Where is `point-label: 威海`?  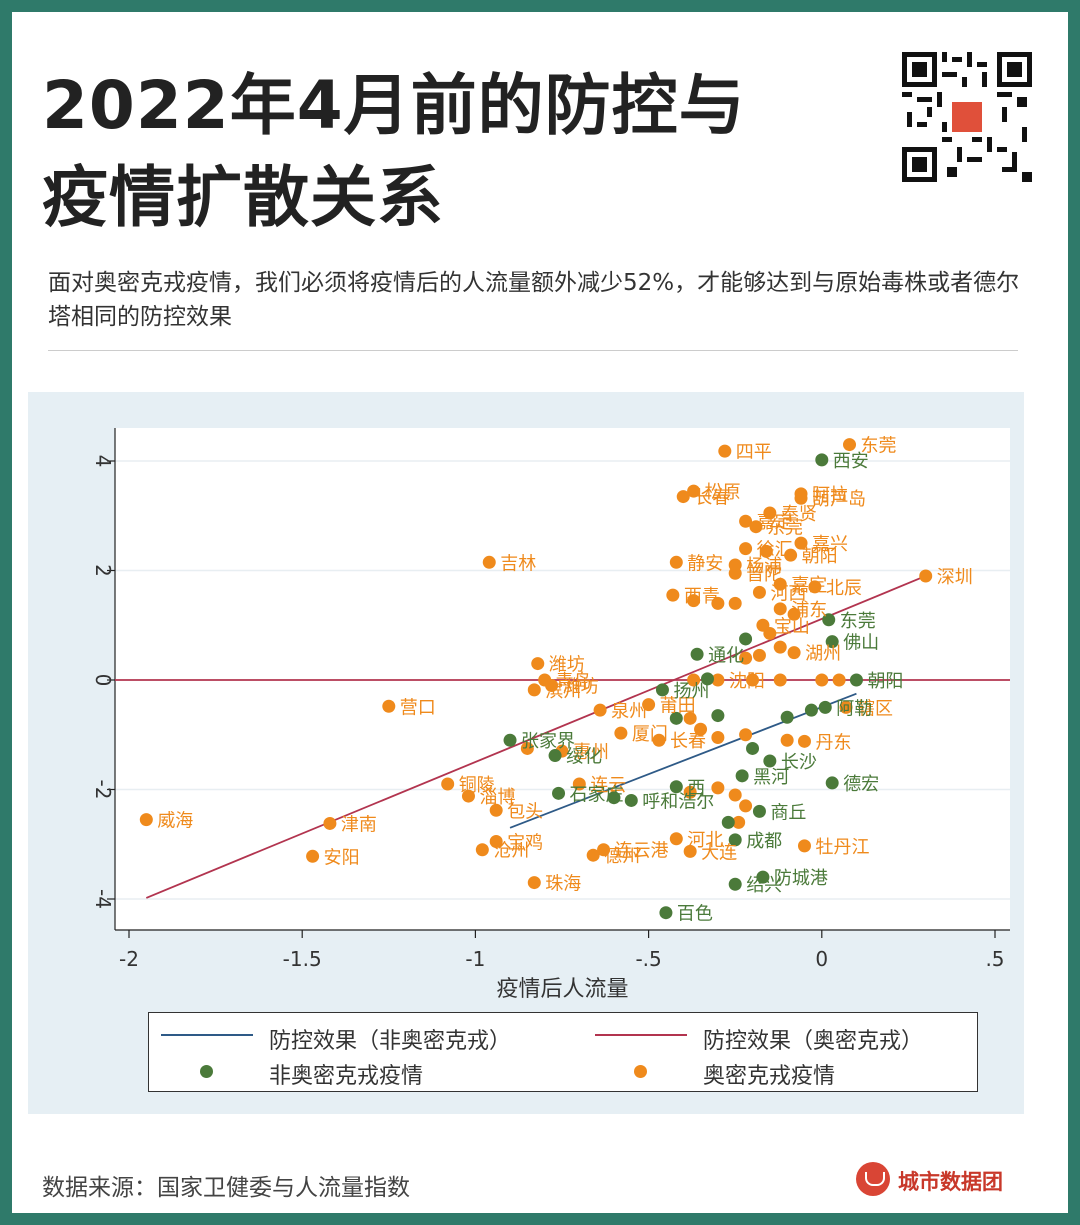
point-label: 威海 is located at coordinates (175, 821).